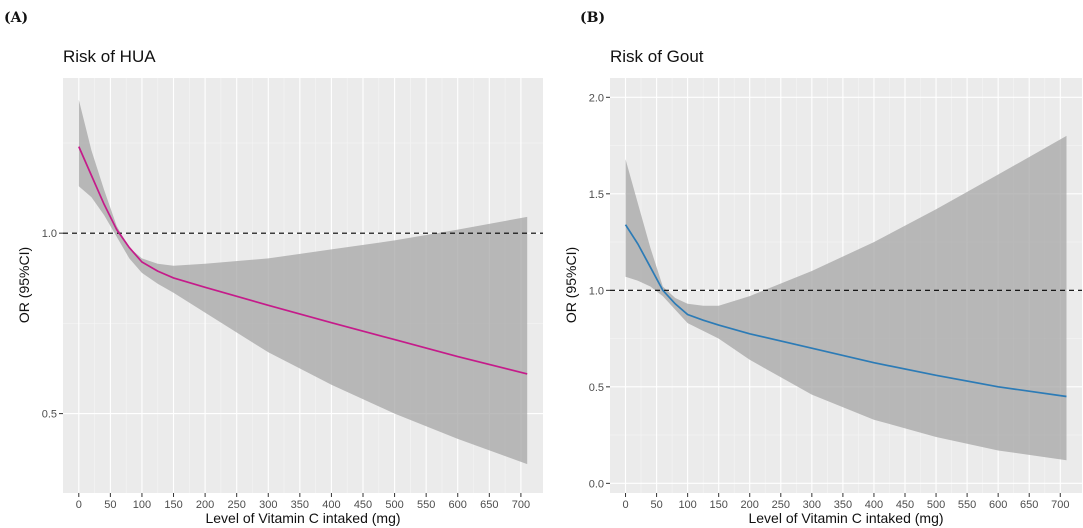 This screenshot has height=528, width=1083. I want to click on panel-b-y-tick-label: 0.0, so click(596, 484).